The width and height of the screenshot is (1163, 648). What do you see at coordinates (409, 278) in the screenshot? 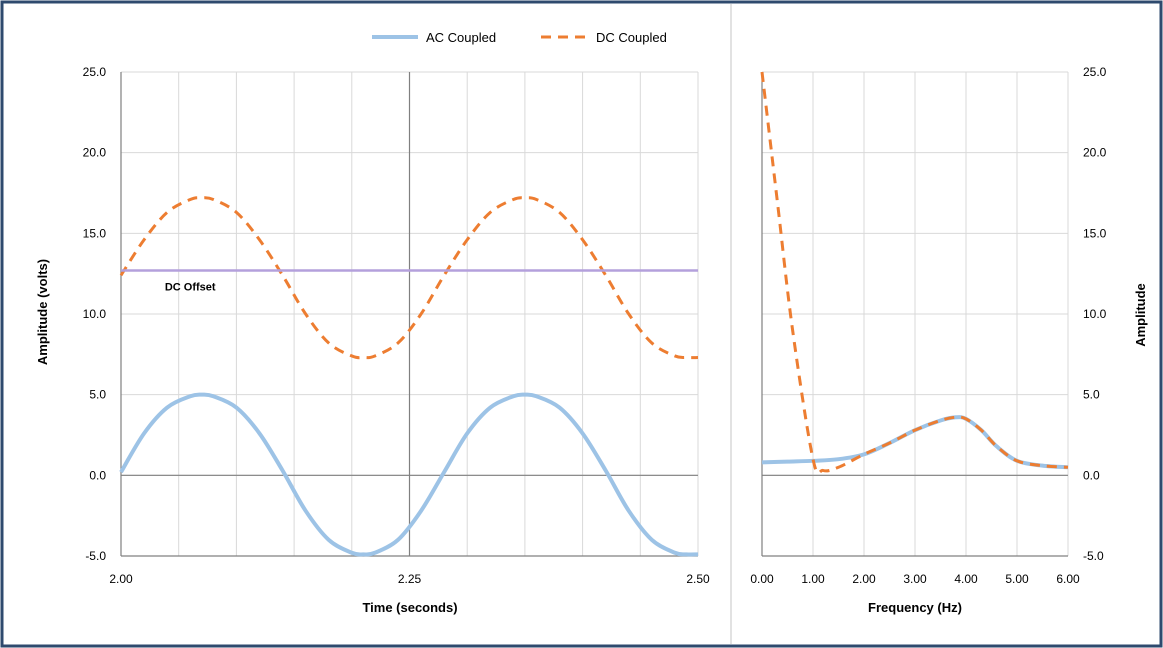
I see `dc-coupled-series-line` at bounding box center [409, 278].